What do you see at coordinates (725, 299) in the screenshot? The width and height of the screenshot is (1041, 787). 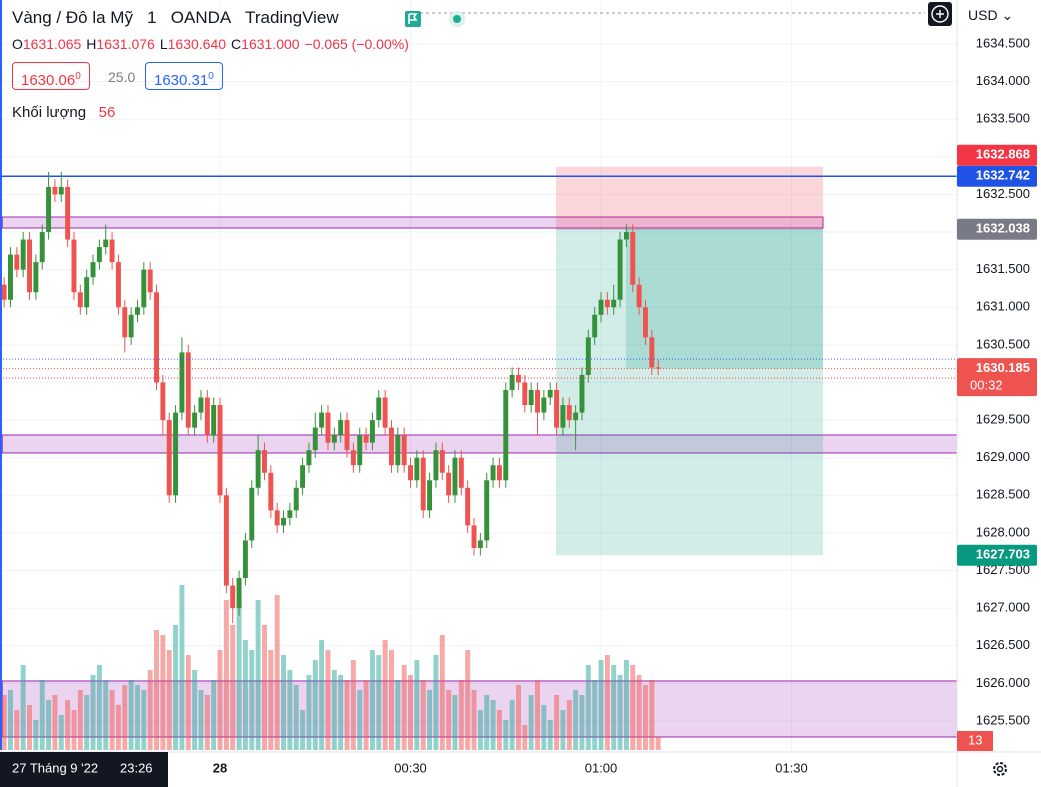 I see `open-pnl-zone` at bounding box center [725, 299].